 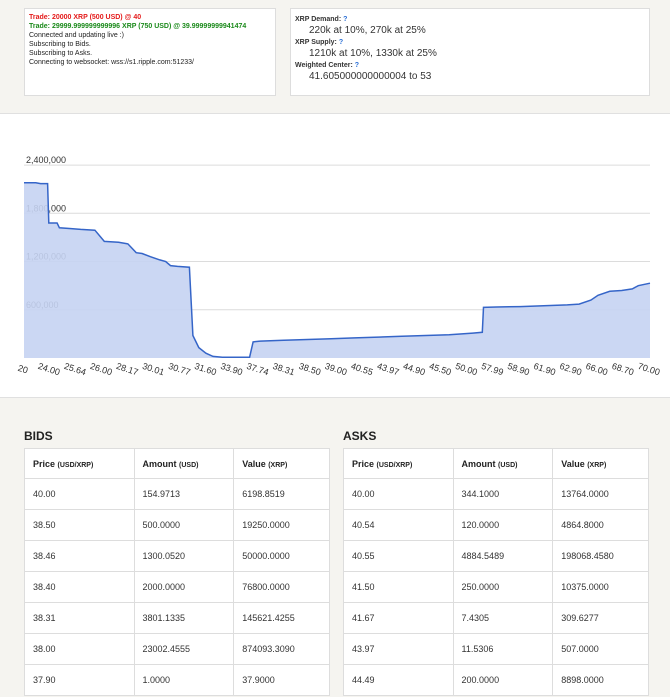 I want to click on x-tick-label: 44.90, so click(x=414, y=369).